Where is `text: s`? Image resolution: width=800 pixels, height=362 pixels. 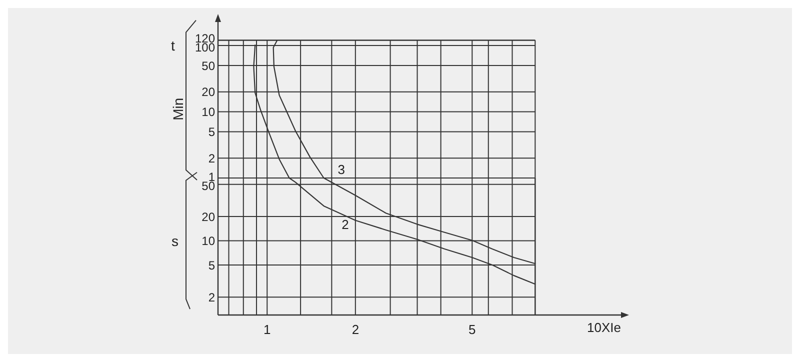 text: s is located at coordinates (175, 240).